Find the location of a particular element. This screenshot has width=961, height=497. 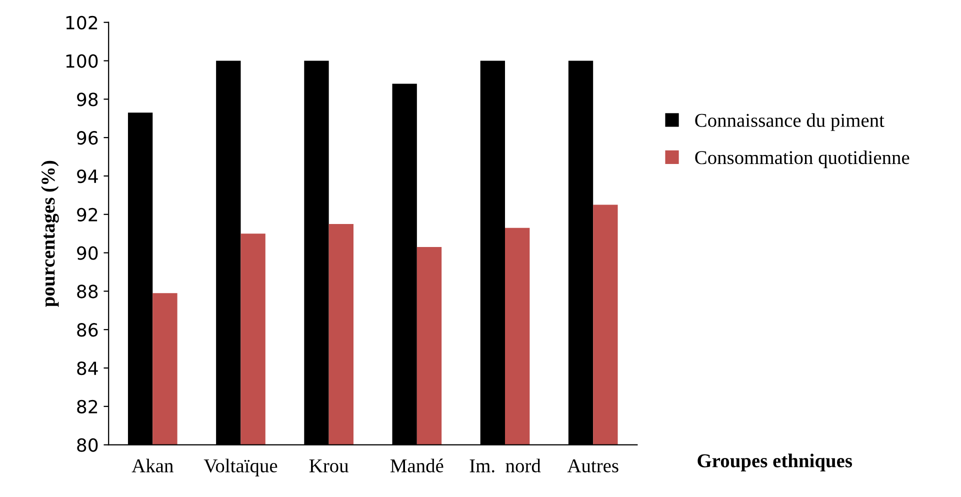

y-tick-label: 84 is located at coordinates (87, 368).